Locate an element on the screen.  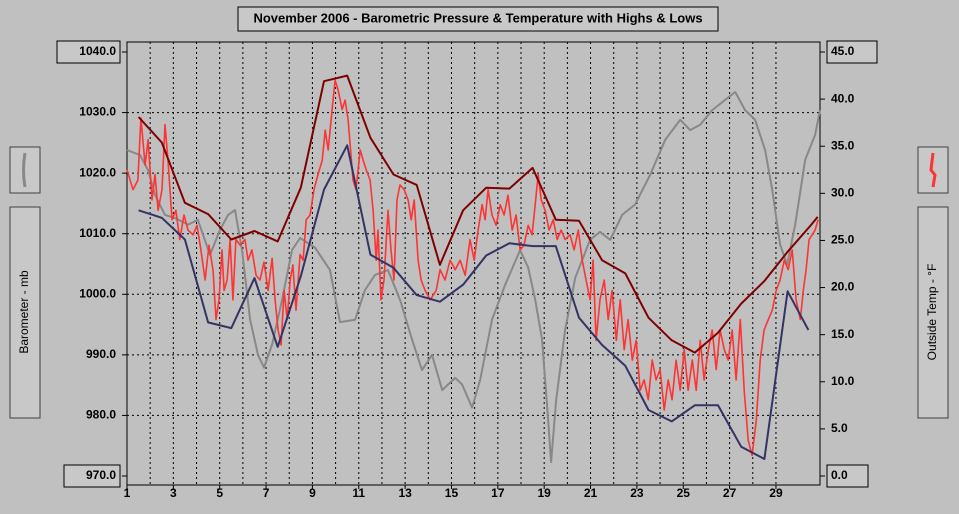
x-tick-label: 29 is located at coordinates (776, 493).